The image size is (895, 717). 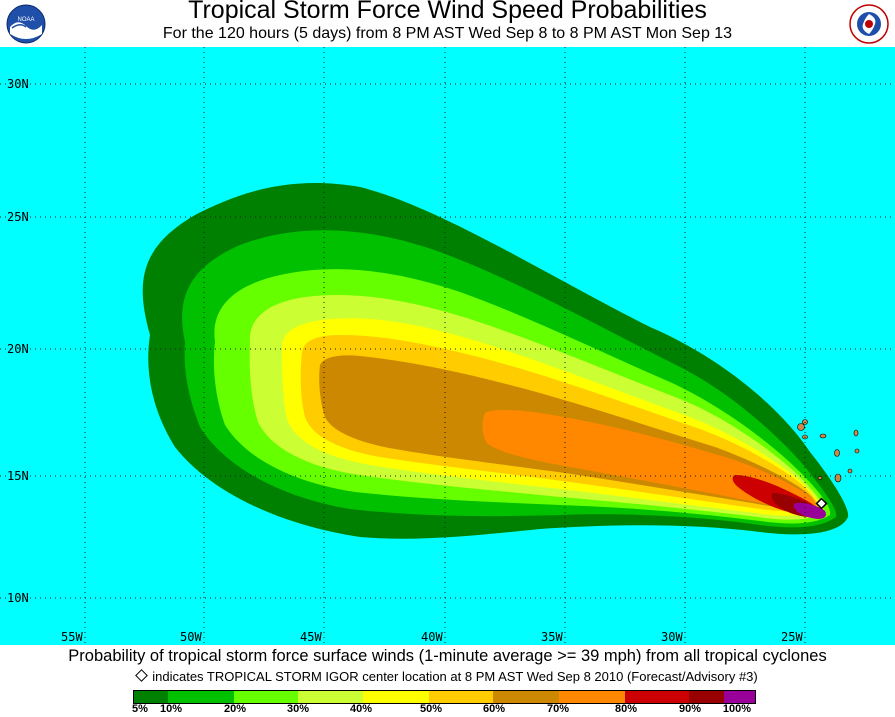 I want to click on noaa-logo: NOAA, so click(x=26, y=24).